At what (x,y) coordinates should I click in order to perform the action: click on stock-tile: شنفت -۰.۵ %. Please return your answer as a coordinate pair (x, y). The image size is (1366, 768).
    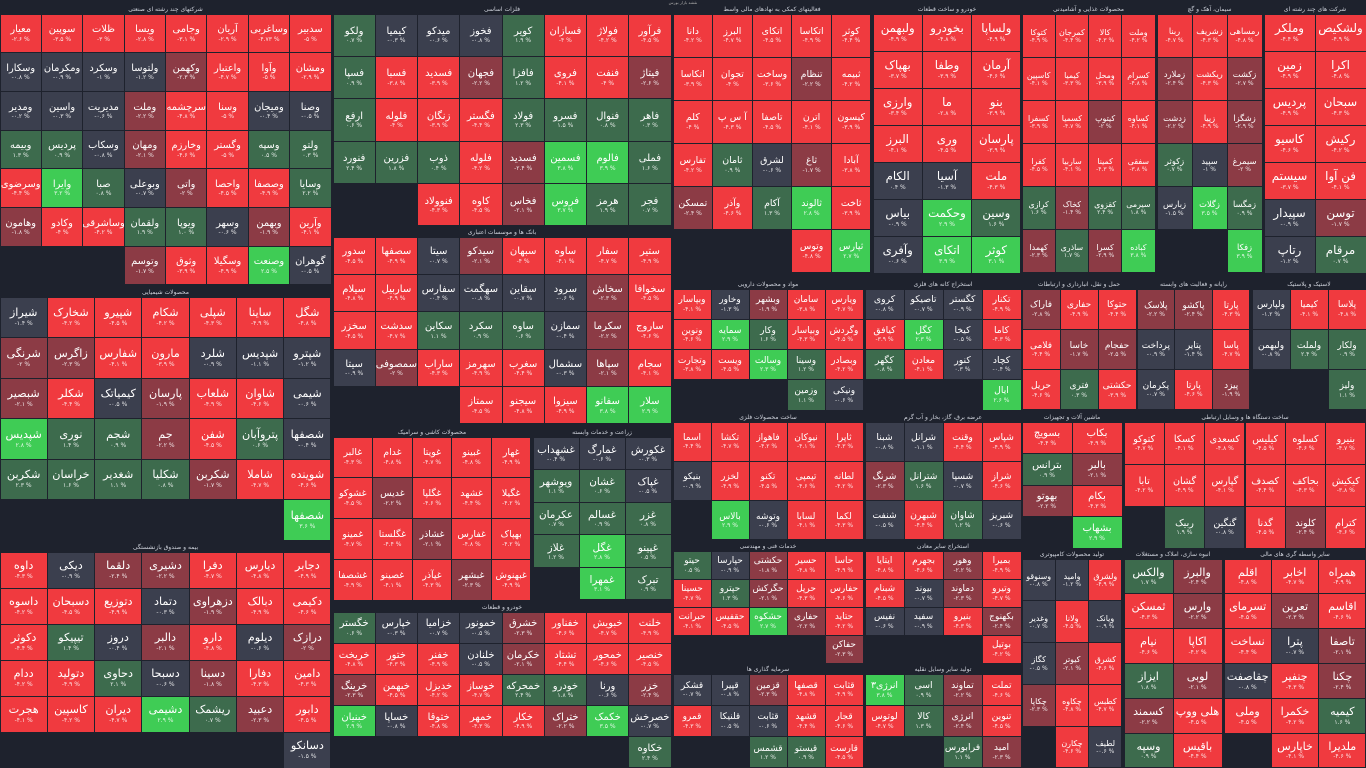
    Looking at the image, I should click on (884, 520).